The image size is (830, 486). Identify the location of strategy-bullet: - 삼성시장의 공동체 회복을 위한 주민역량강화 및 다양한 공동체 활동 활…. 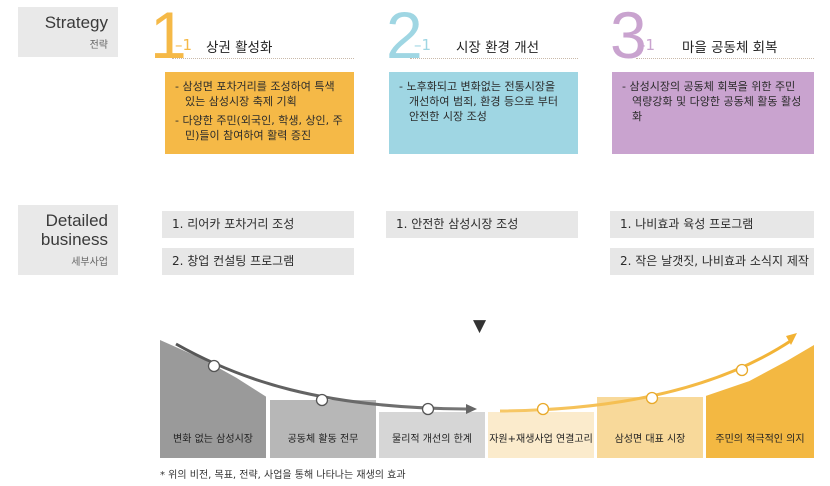
(712, 101).